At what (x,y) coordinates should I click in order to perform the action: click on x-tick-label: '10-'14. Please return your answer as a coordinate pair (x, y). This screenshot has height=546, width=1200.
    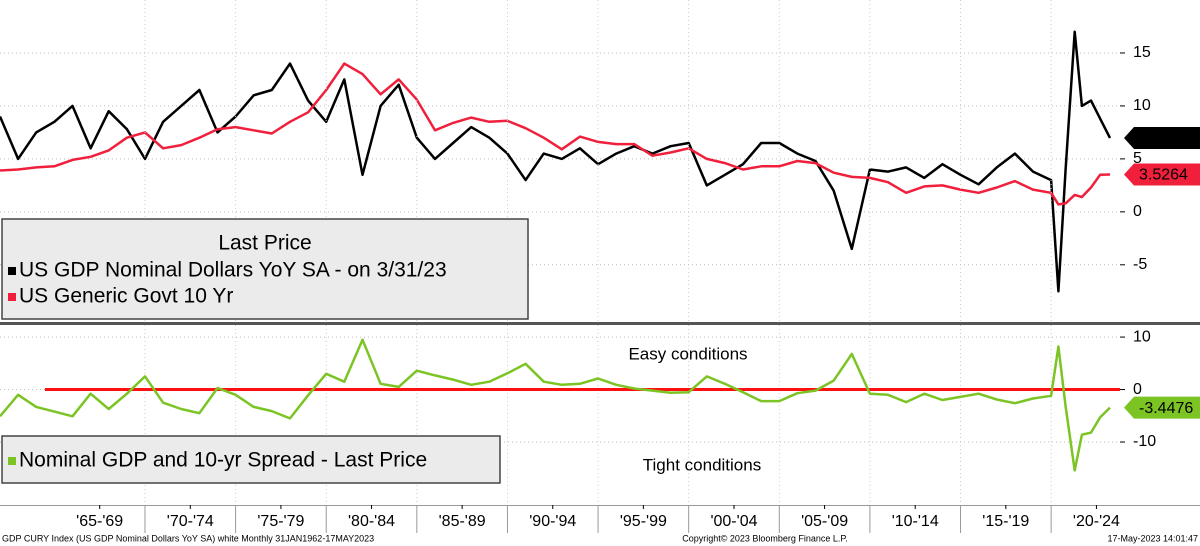
    Looking at the image, I should click on (915, 521).